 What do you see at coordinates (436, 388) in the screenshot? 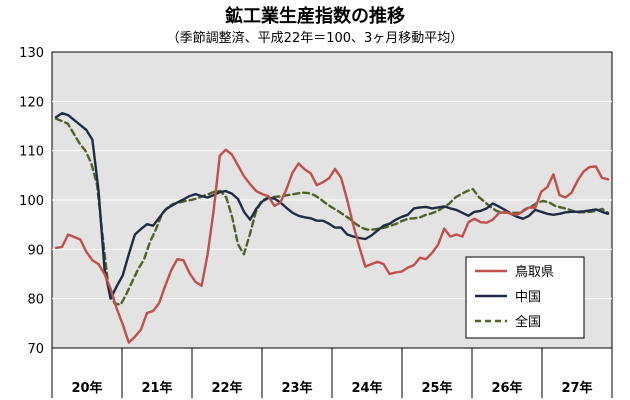
I see `x-tick-label: 25年` at bounding box center [436, 388].